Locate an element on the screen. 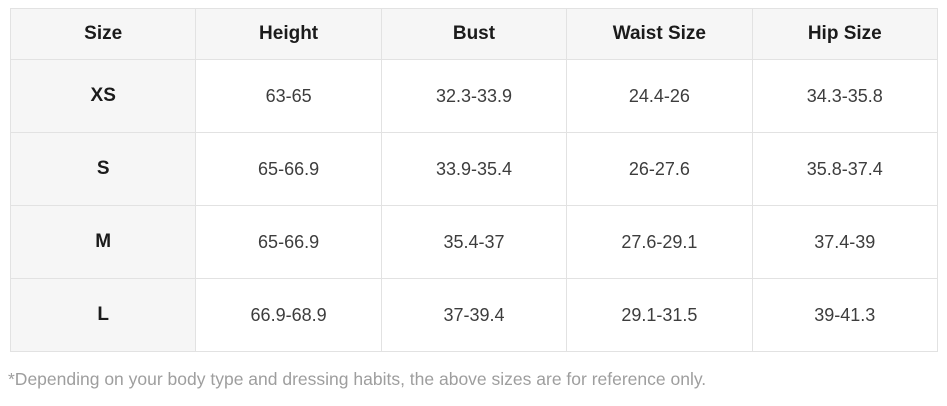  cell-s-bust: 33.9-35.4 is located at coordinates (474, 169).